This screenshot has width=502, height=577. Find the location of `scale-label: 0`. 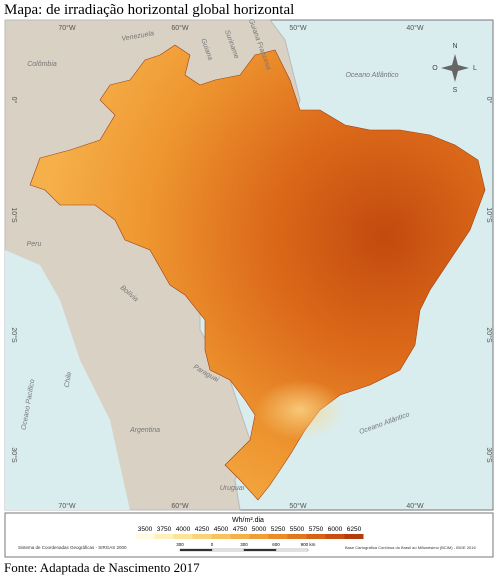

scale-label: 0 is located at coordinates (212, 544).